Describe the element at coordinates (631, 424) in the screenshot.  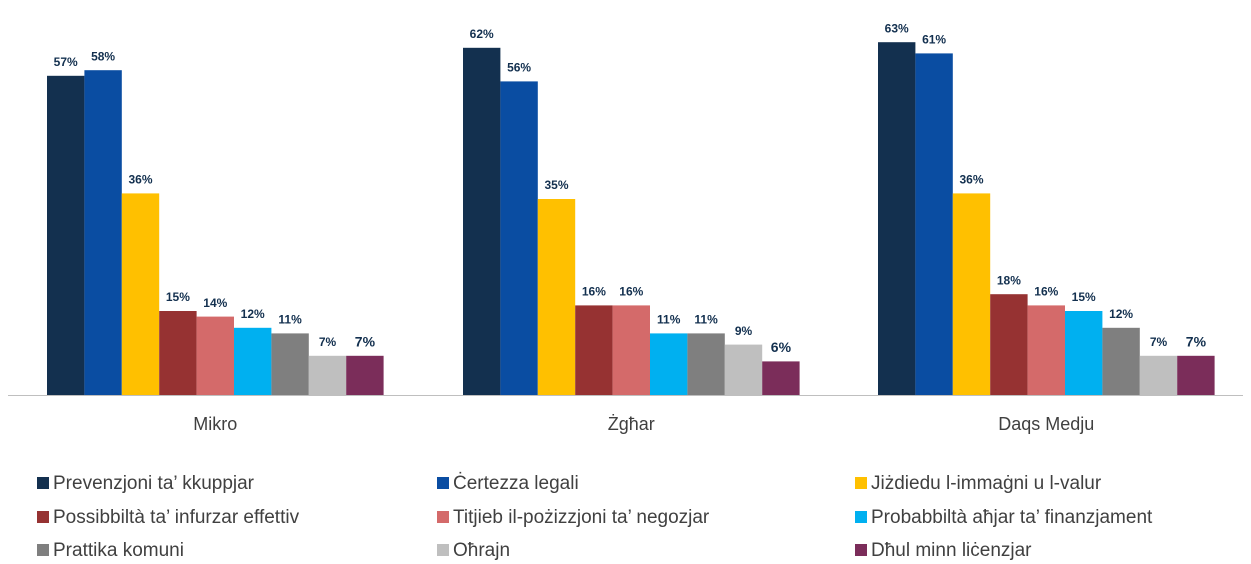
I see `x-tick-label: Żgħar` at that location.